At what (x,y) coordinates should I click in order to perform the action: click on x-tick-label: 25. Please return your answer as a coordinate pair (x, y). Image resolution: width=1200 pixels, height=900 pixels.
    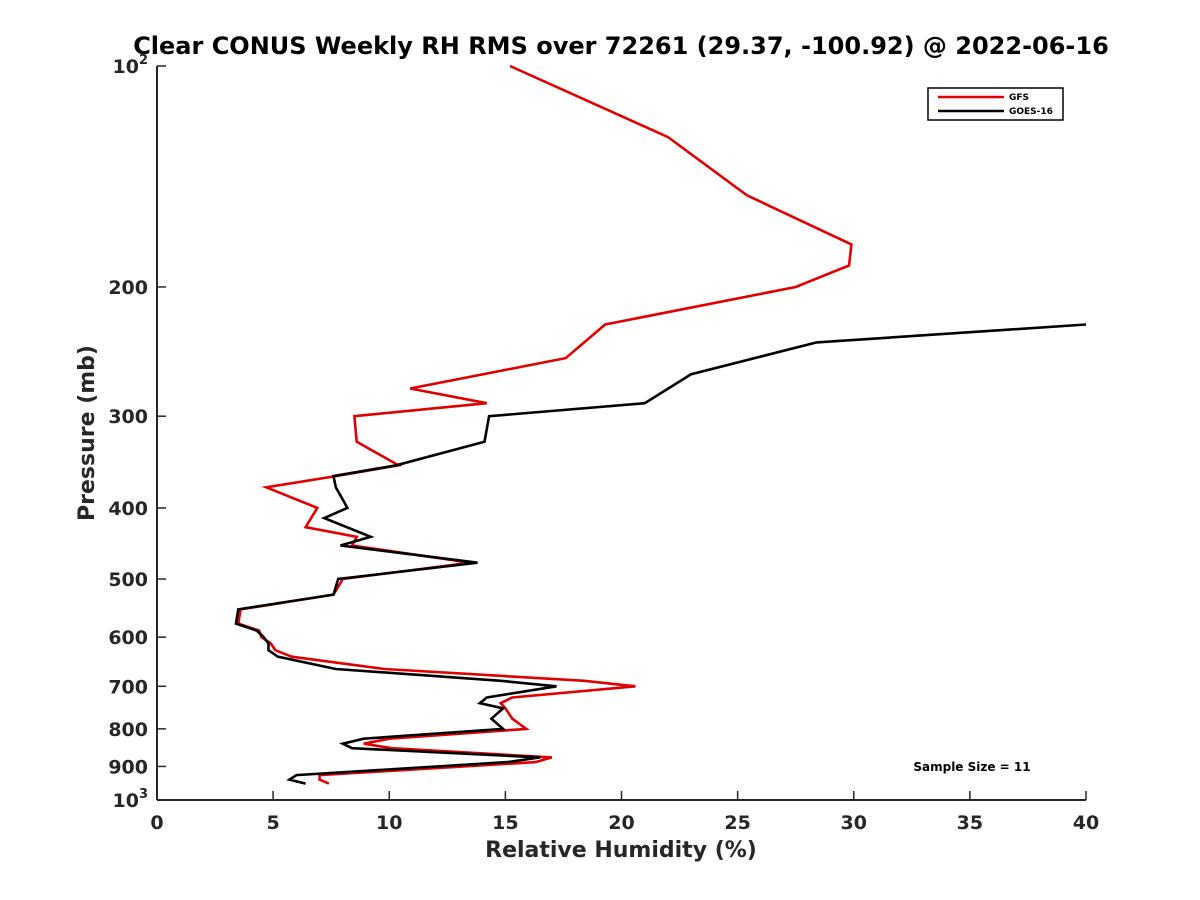
    Looking at the image, I should click on (737, 823).